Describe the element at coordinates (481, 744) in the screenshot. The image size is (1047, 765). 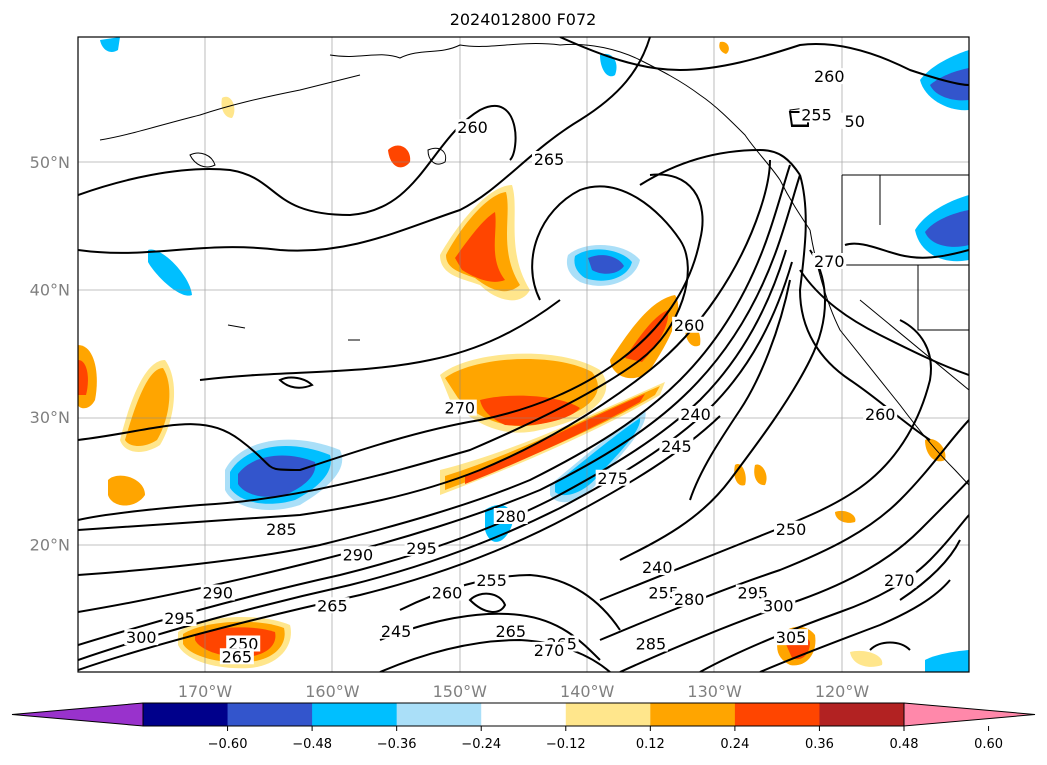
I see `colorbar-tick-label: −0.24` at that location.